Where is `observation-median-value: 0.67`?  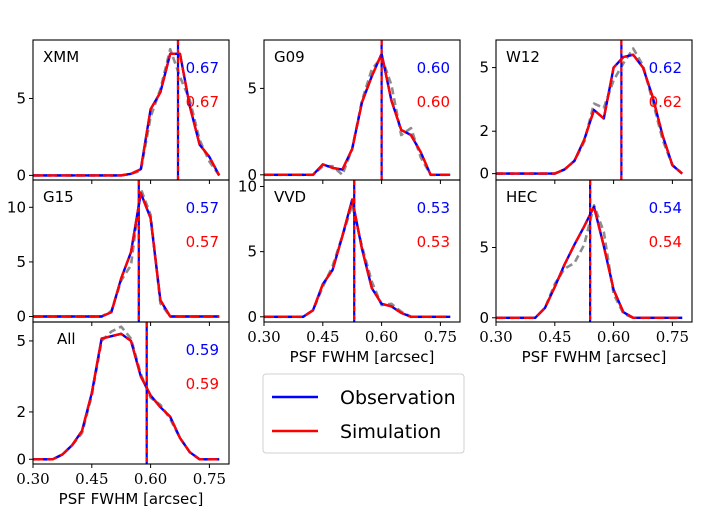 observation-median-value: 0.67 is located at coordinates (202, 68).